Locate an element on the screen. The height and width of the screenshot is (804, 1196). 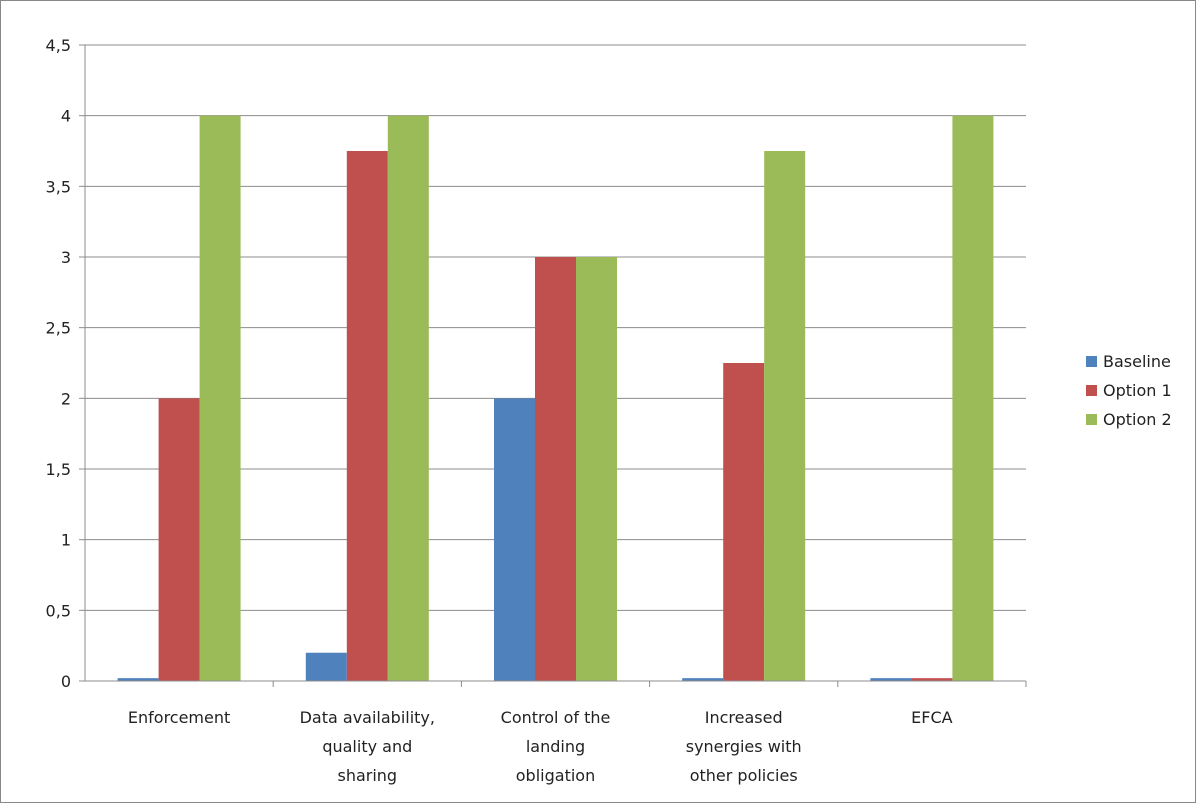
legend-label: Option 2 is located at coordinates (1137, 419).